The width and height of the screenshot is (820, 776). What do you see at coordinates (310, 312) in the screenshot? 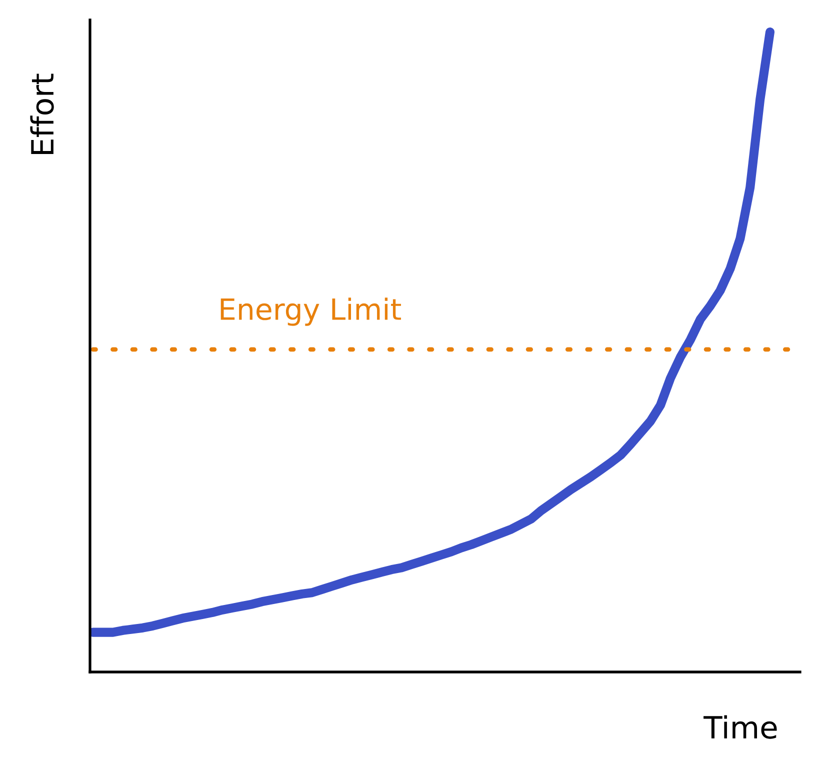
I see `ref-line-label: Energy Limit` at bounding box center [310, 312].